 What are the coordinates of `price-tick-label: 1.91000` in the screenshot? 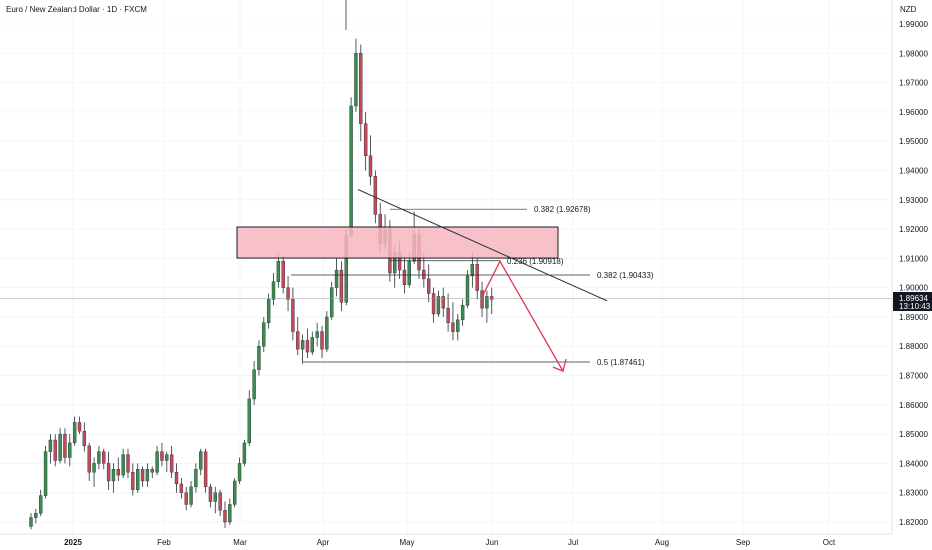 It's located at (913, 258).